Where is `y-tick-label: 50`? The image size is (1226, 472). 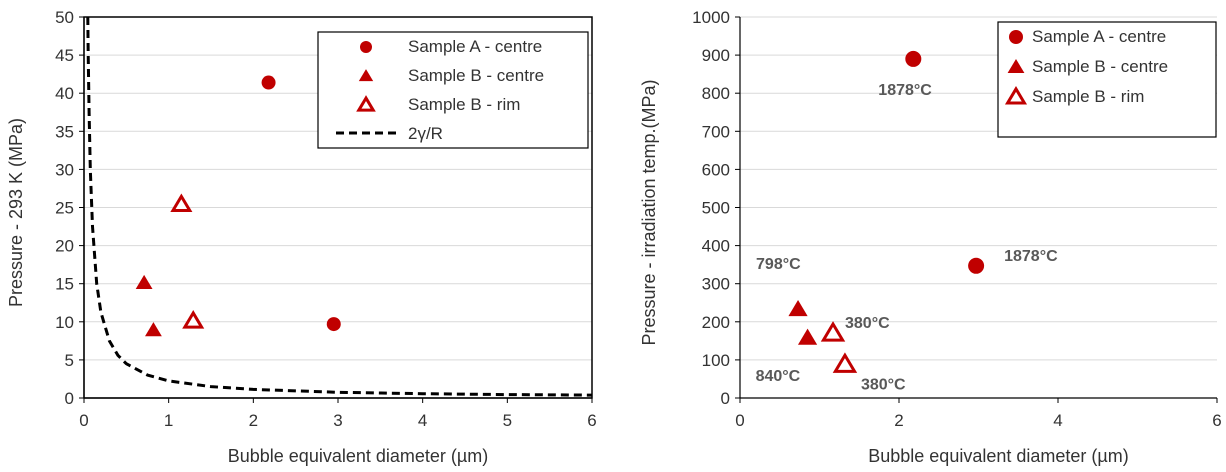 y-tick-label: 50 is located at coordinates (64, 17).